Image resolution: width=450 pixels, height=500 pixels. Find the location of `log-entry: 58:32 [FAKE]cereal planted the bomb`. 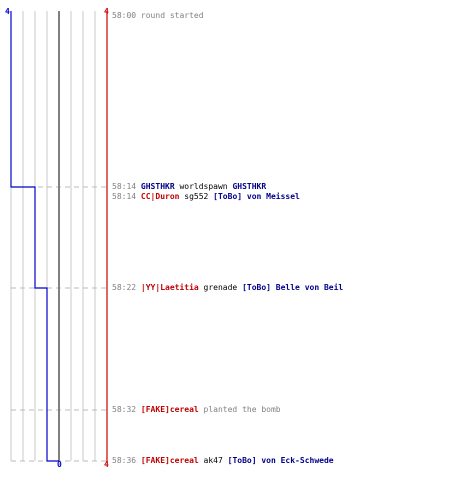

log-entry: 58:32 [FAKE]cereal planted the bomb is located at coordinates (196, 410).